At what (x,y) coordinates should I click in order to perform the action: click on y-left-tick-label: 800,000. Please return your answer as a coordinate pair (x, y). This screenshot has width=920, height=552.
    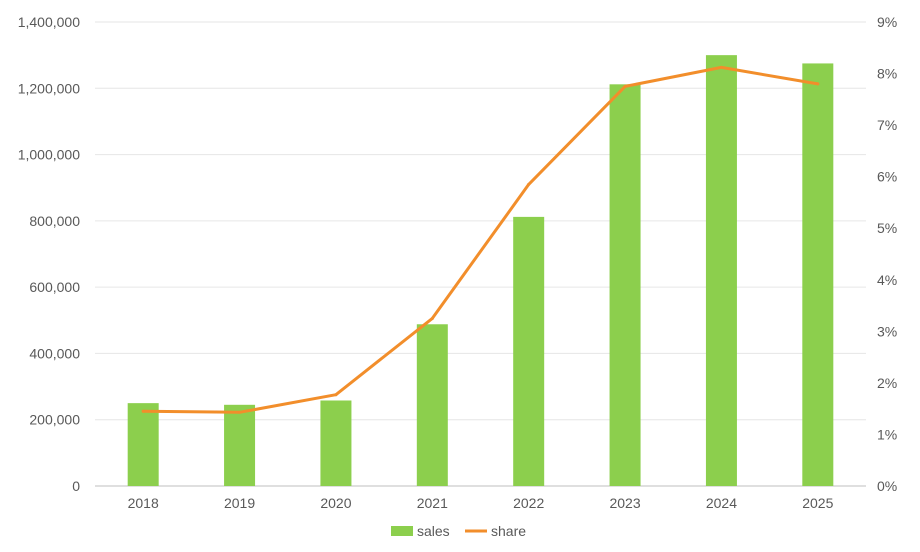
    Looking at the image, I should click on (54, 221).